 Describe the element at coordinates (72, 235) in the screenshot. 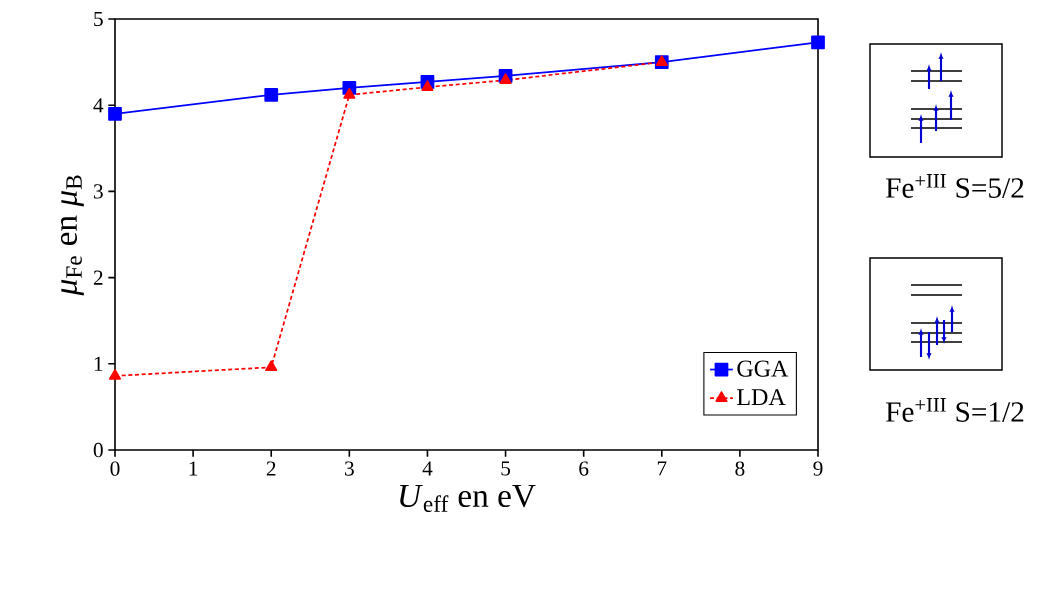

I see `y-axis-title: μ$_{Fe}$ en μ$_{B}$` at that location.